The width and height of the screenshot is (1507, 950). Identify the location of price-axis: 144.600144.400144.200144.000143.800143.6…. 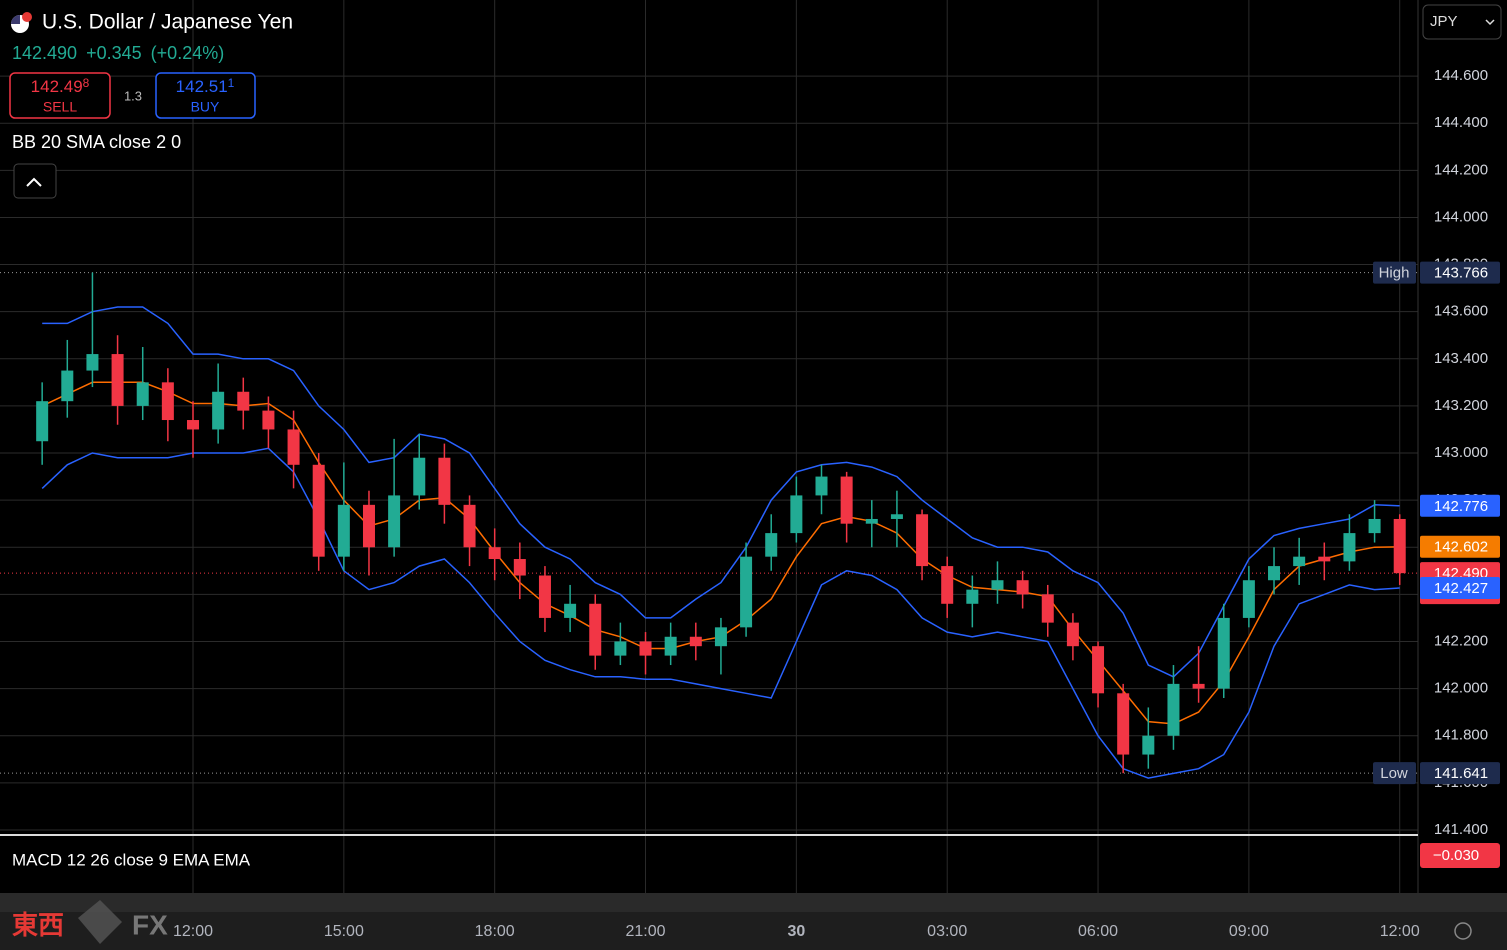
(1436, 452).